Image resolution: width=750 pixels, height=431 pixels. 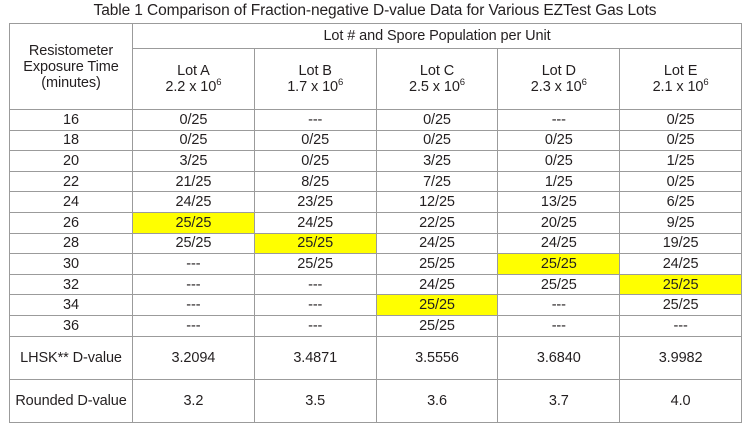 I want to click on table-row: 34 --- --- 25/25 --- 25/25, so click(x=375, y=305).